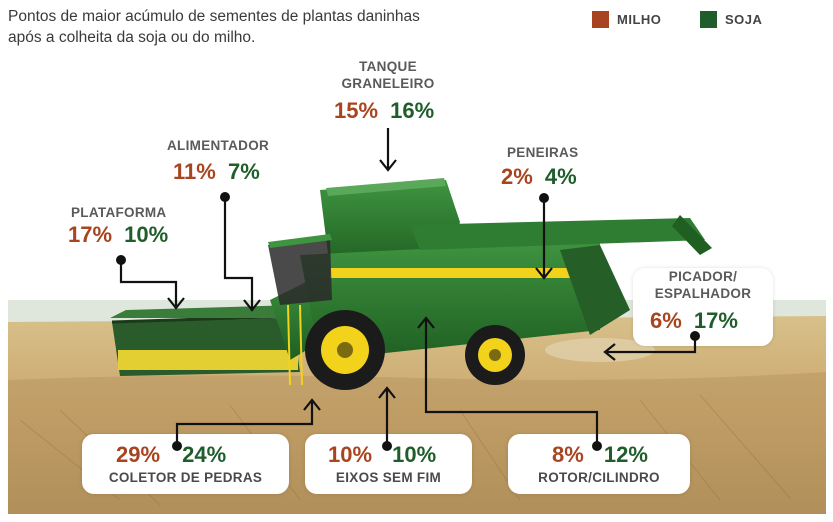  What do you see at coordinates (204, 454) in the screenshot?
I see `coletor-soja: 24%` at bounding box center [204, 454].